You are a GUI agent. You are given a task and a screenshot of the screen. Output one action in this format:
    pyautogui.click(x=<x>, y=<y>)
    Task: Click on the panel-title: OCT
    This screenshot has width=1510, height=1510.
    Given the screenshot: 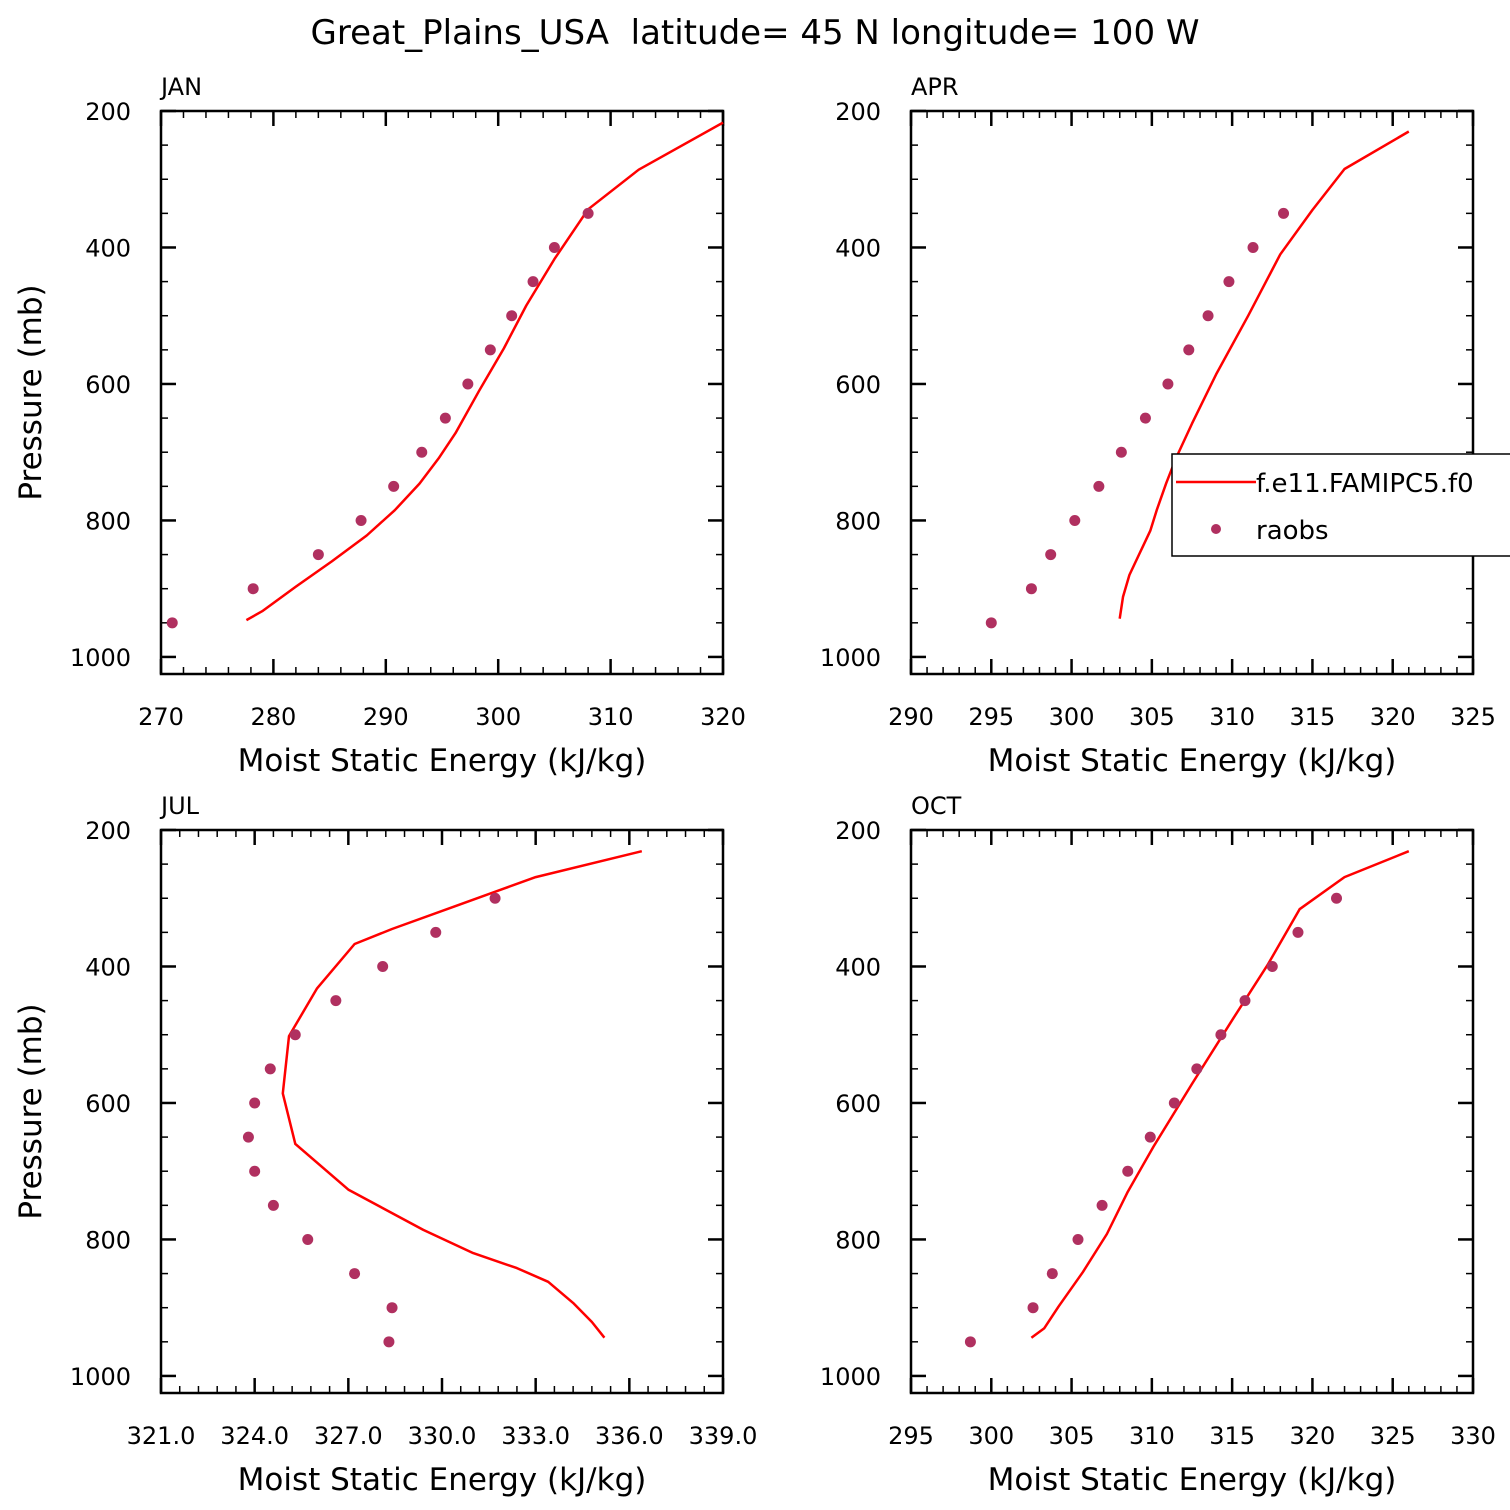 What is the action you would take?
    pyautogui.click(x=936, y=806)
    